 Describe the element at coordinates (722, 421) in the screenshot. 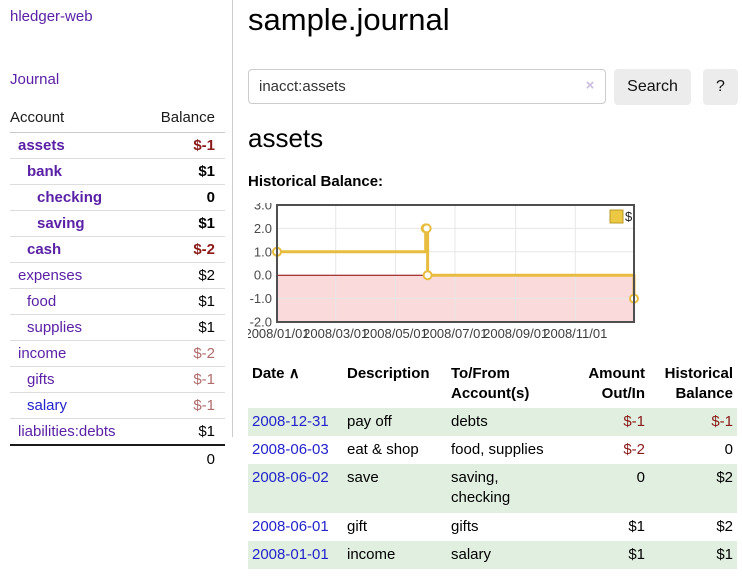

I see `transaction-balance: $-1` at that location.